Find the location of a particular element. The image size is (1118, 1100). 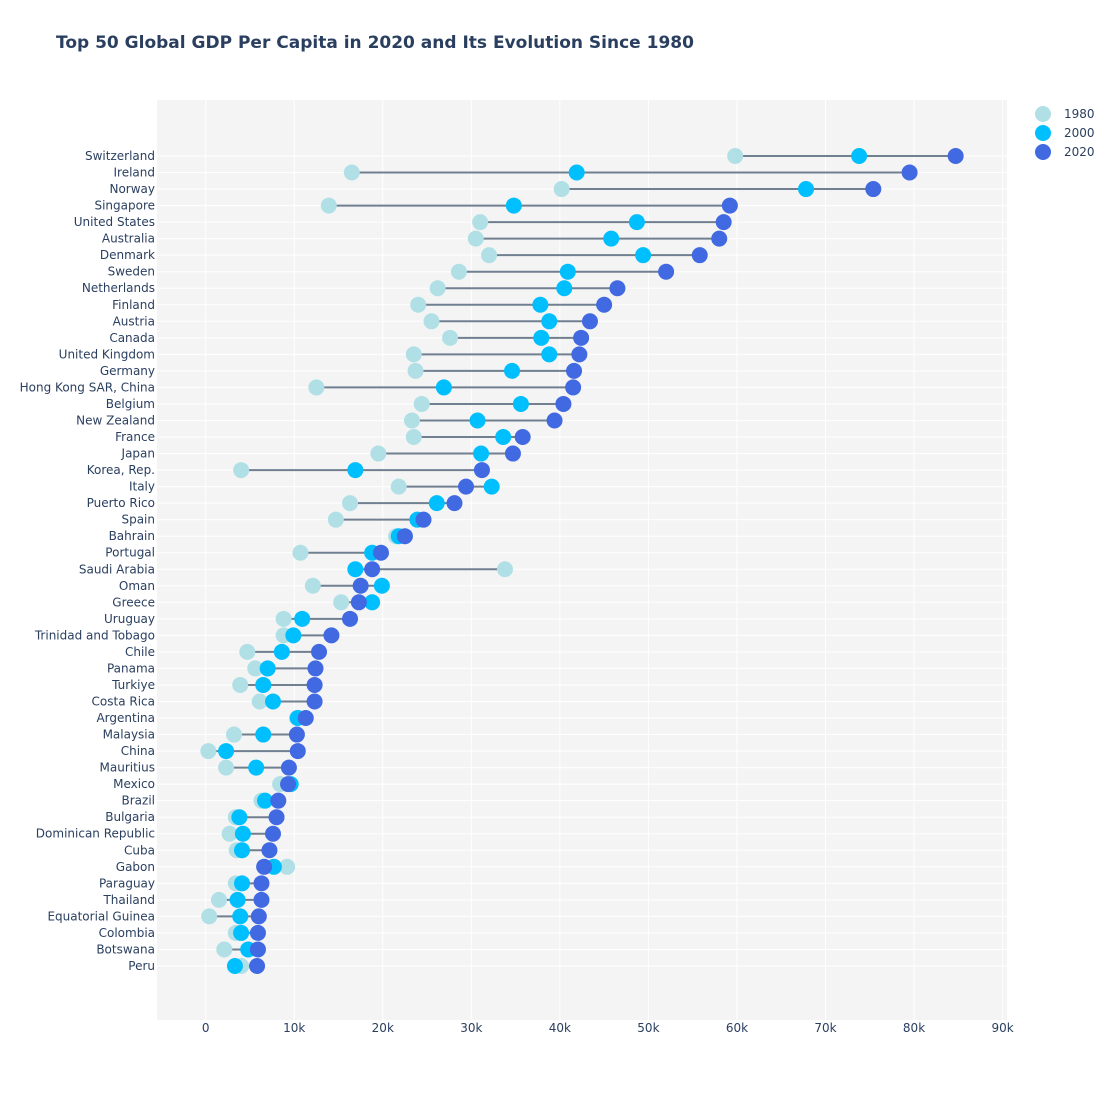

marker-2020-portugal is located at coordinates (381, 552).